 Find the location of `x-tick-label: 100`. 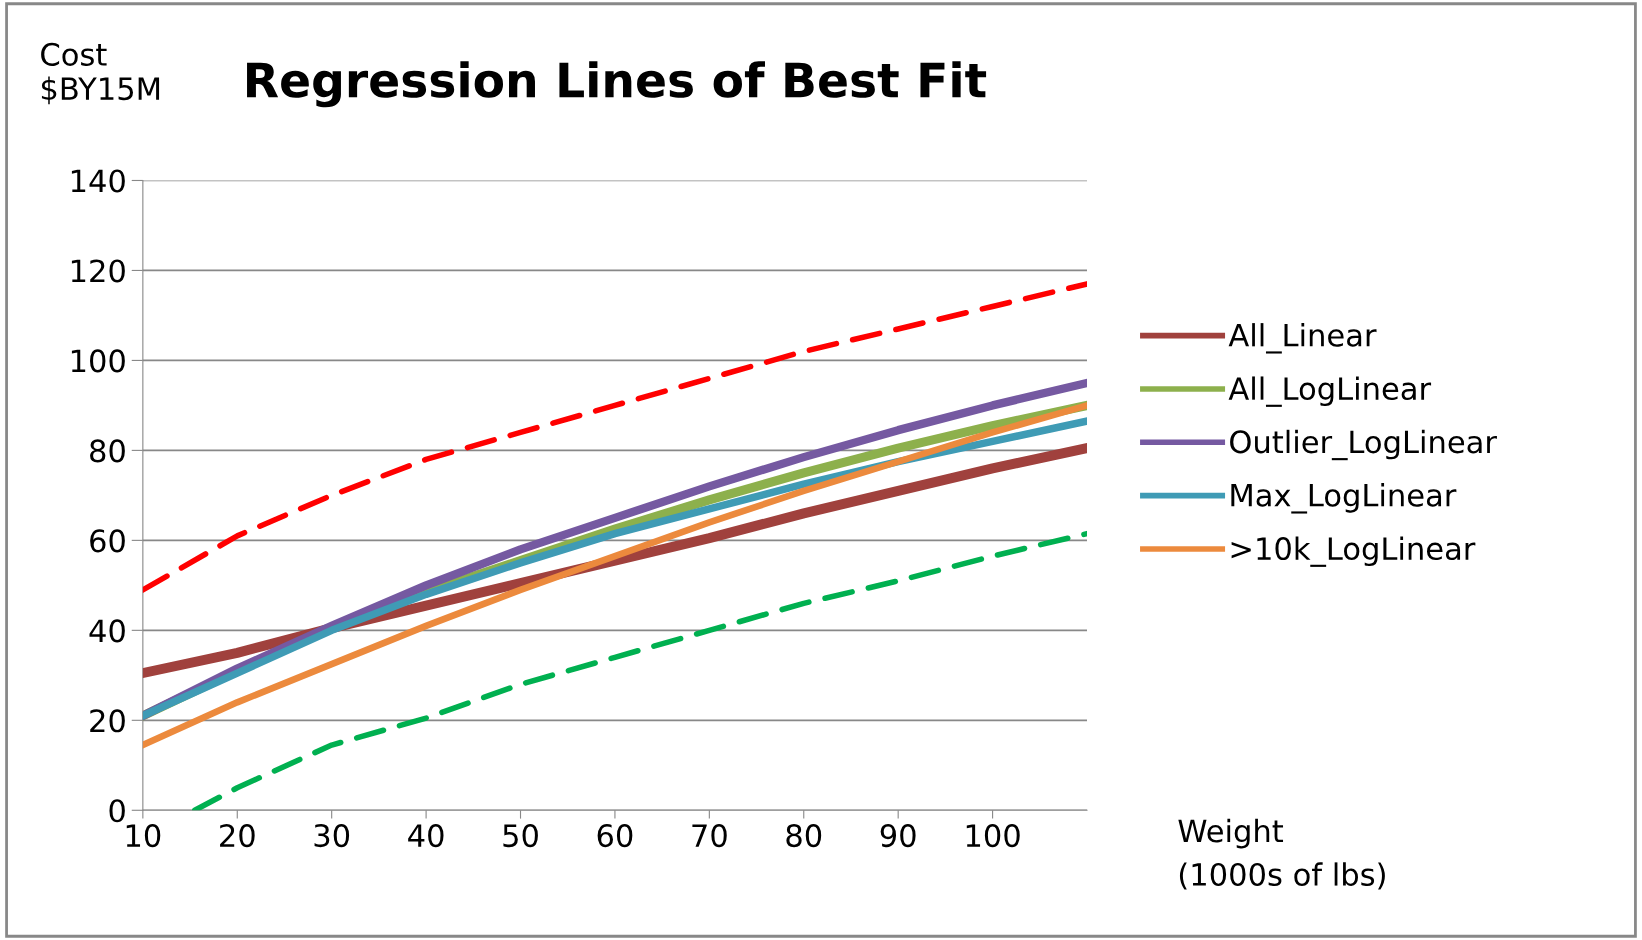

x-tick-label: 100 is located at coordinates (993, 836).